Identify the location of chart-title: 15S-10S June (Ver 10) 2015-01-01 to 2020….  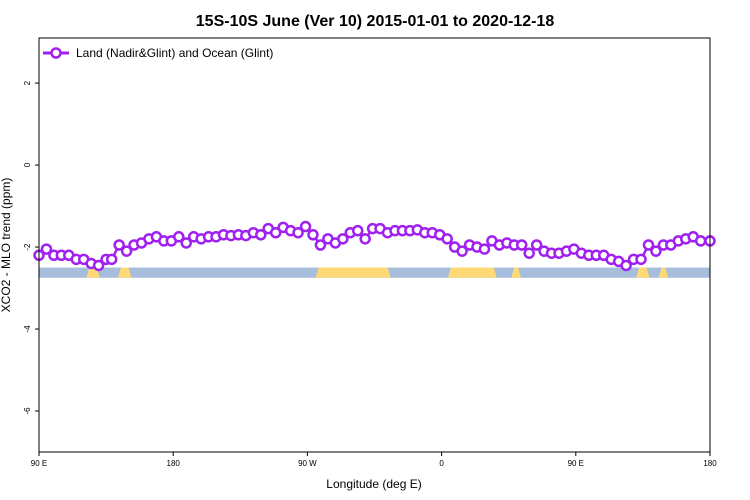
(375, 21).